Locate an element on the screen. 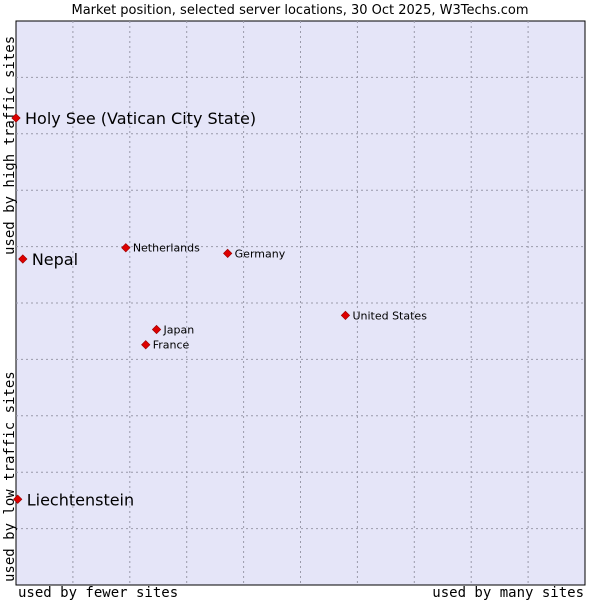 The height and width of the screenshot is (600, 600). y-axis-label-bottom: used by low traffic sites is located at coordinates (10, 476).